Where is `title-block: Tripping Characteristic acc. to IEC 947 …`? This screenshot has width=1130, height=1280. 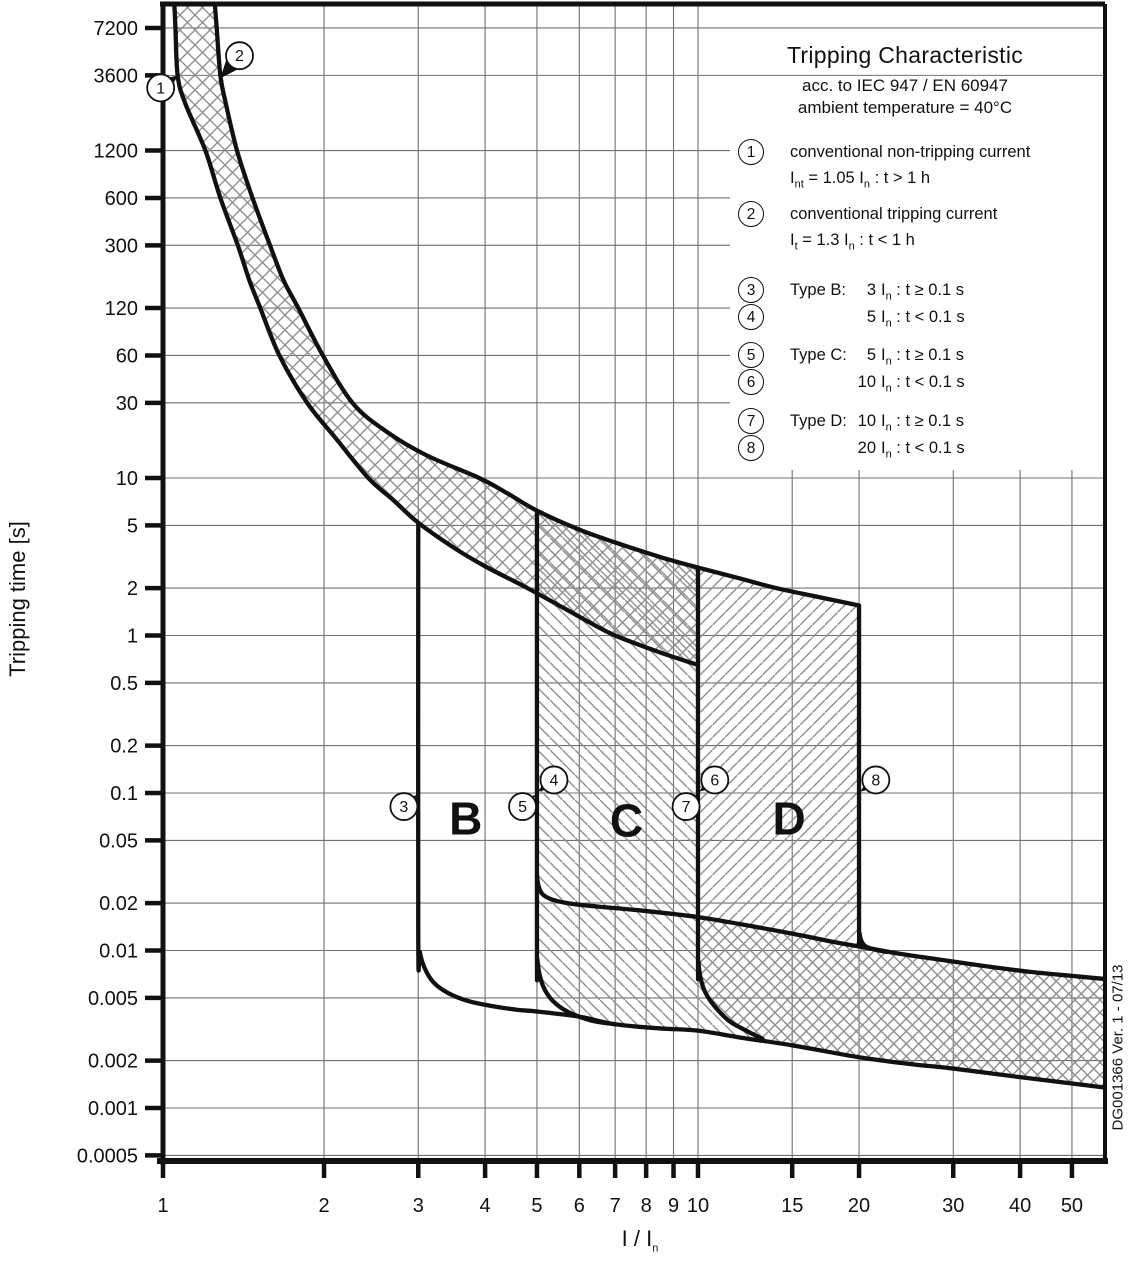
title-block: Tripping Characteristic acc. to IEC 947 … is located at coordinates (905, 80).